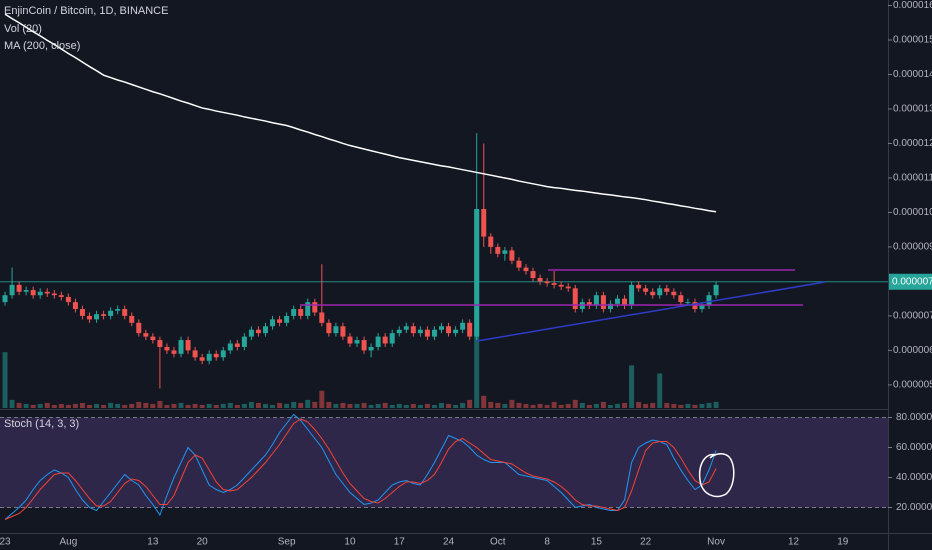 This screenshot has height=550, width=932. Describe the element at coordinates (912, 109) in the screenshot. I see `y-tick-label: 0.00001300` at that location.